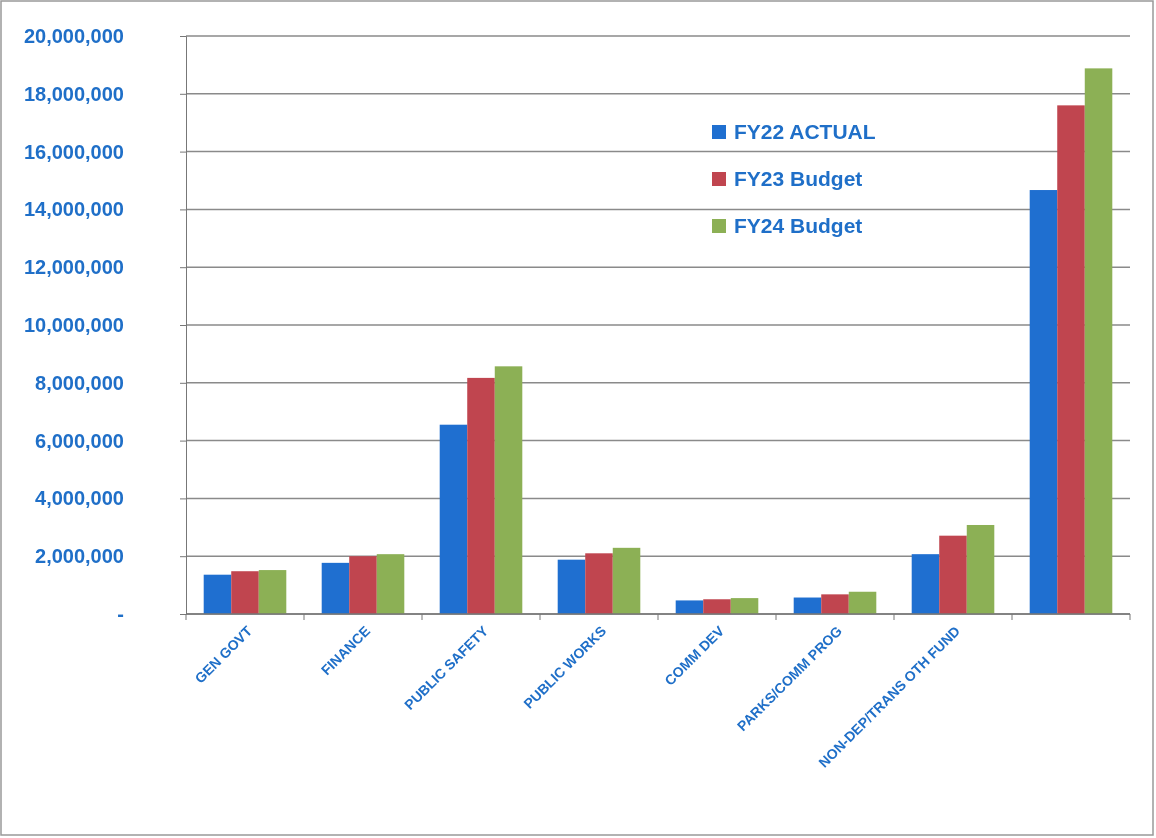 Image resolution: width=1156 pixels, height=838 pixels. Describe the element at coordinates (805, 131) in the screenshot. I see `legend-label: FY22 ACTUAL` at that location.